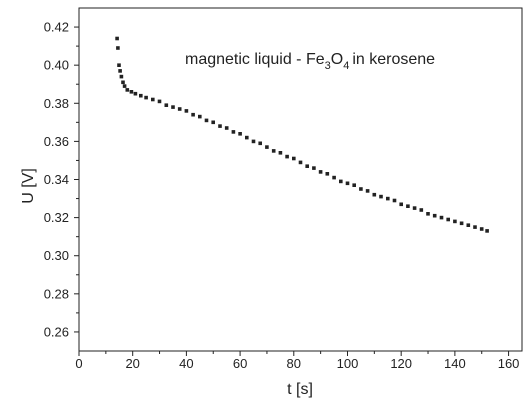 This screenshot has height=400, width=525. What do you see at coordinates (294, 363) in the screenshot?
I see `x-tick-label: 80` at bounding box center [294, 363].